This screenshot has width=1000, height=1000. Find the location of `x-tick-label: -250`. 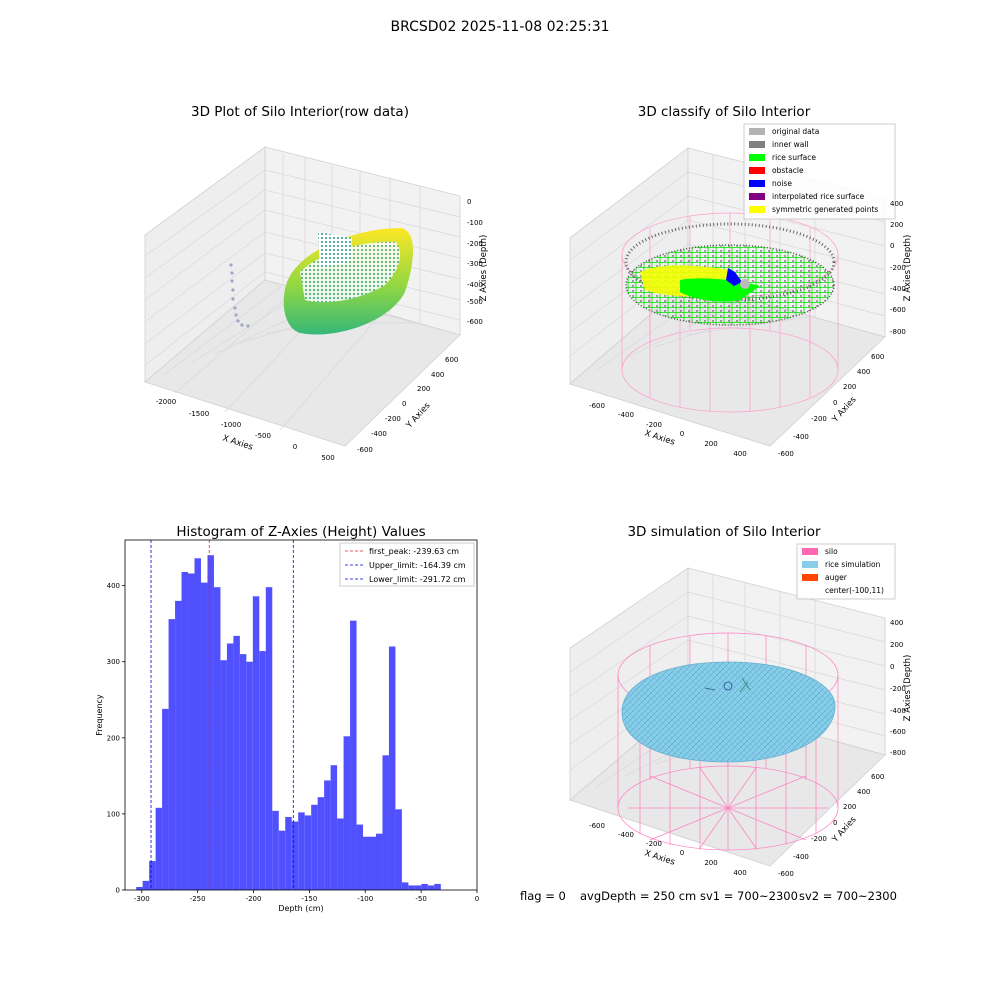

x-tick-label: -250 is located at coordinates (198, 899).